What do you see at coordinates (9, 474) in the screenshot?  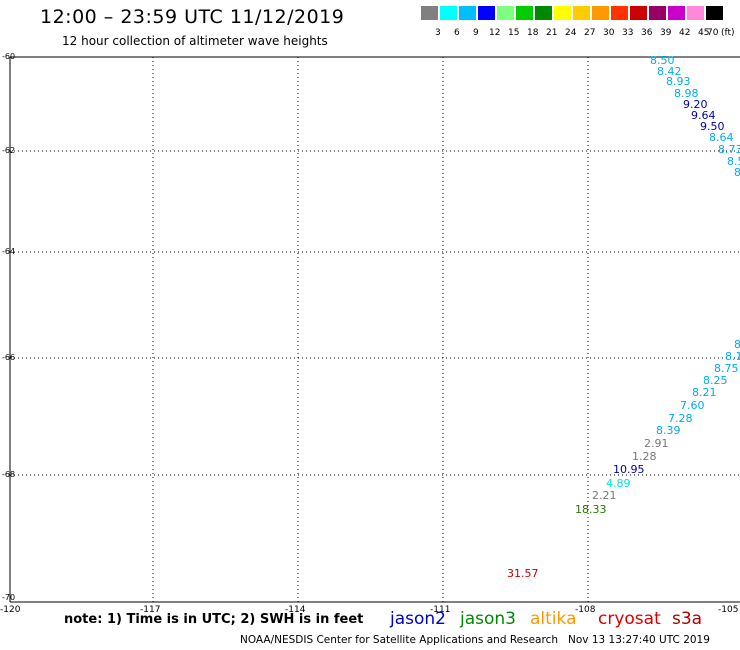 I see `lat-label: -68` at bounding box center [9, 474].